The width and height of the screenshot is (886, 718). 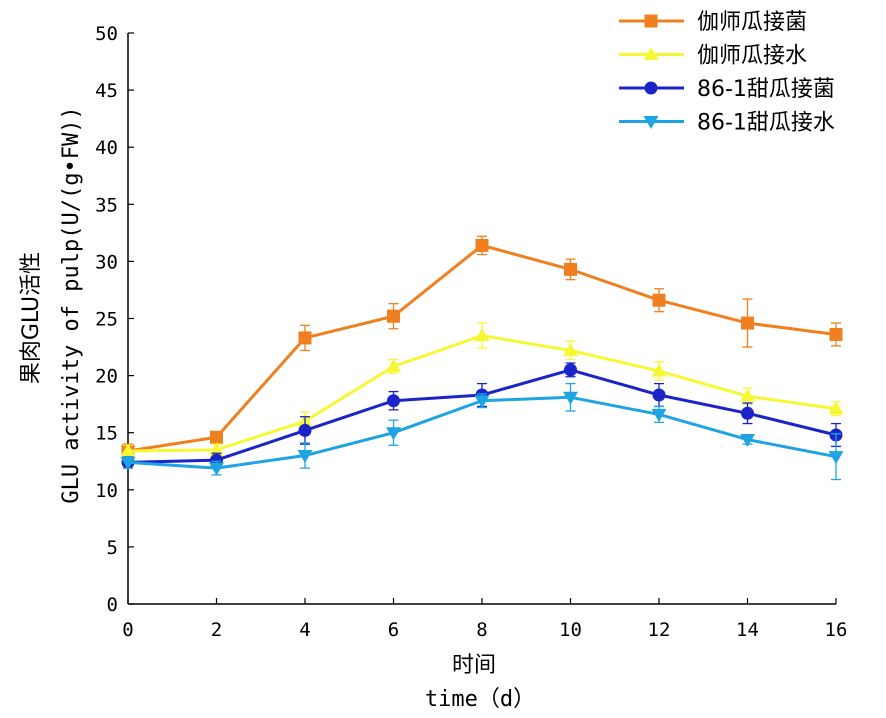 What do you see at coordinates (106, 262) in the screenshot?
I see `y-tick-label: 30` at bounding box center [106, 262].